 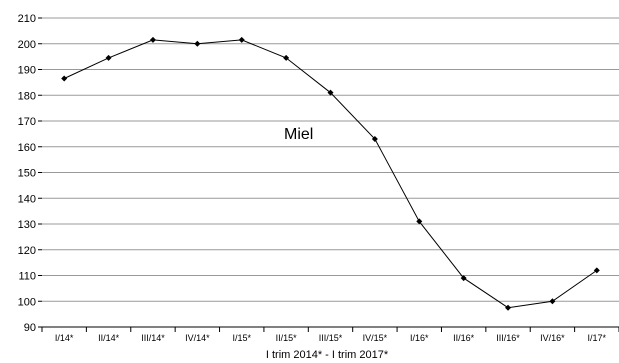 I want to click on y-tick-label: 180, so click(x=27, y=96).